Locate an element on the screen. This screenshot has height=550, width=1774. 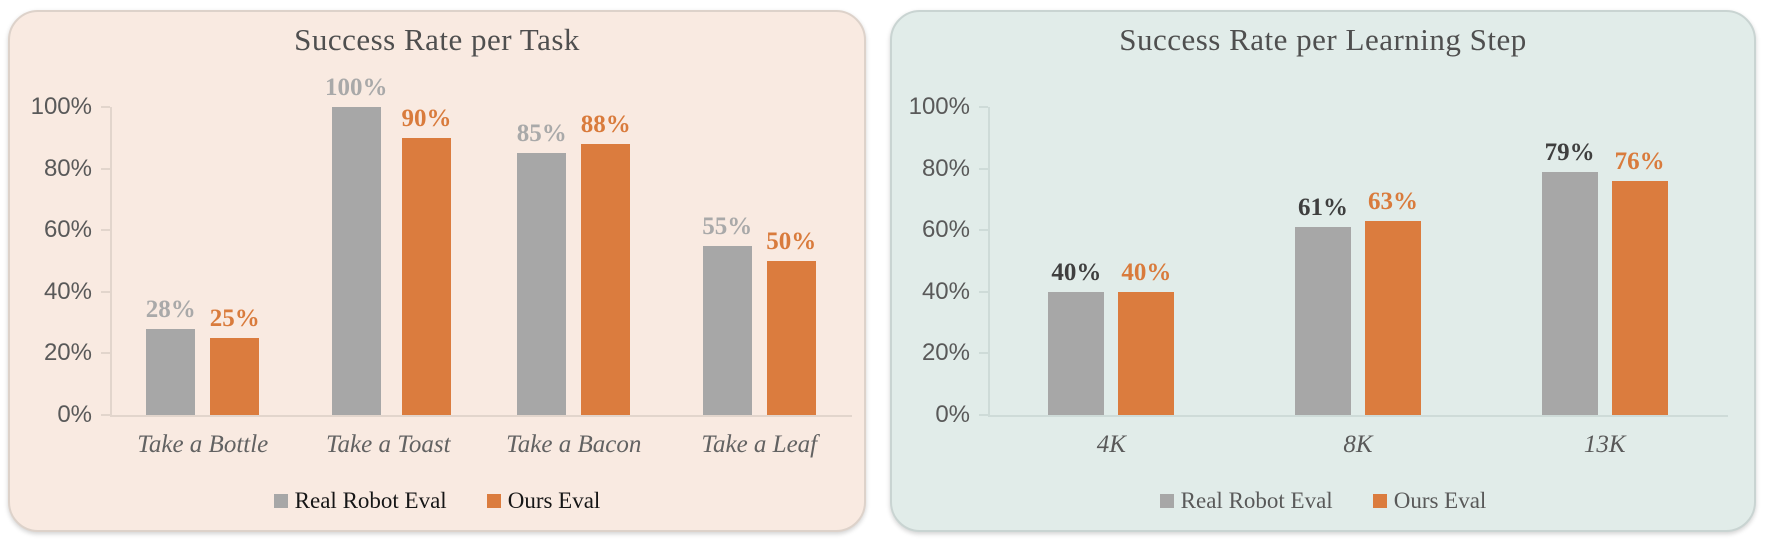
bar-column-ours-eval: 90% is located at coordinates (426, 259).